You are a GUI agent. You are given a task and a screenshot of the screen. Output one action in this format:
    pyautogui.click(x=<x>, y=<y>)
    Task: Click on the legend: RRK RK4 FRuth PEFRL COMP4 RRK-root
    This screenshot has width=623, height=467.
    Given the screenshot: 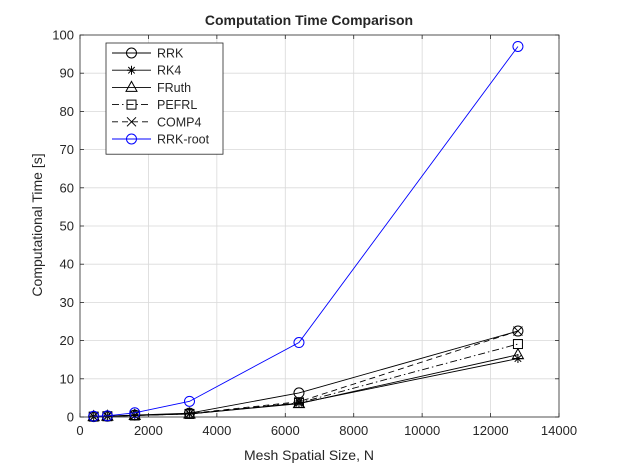 What is the action you would take?
    pyautogui.click(x=164, y=98)
    